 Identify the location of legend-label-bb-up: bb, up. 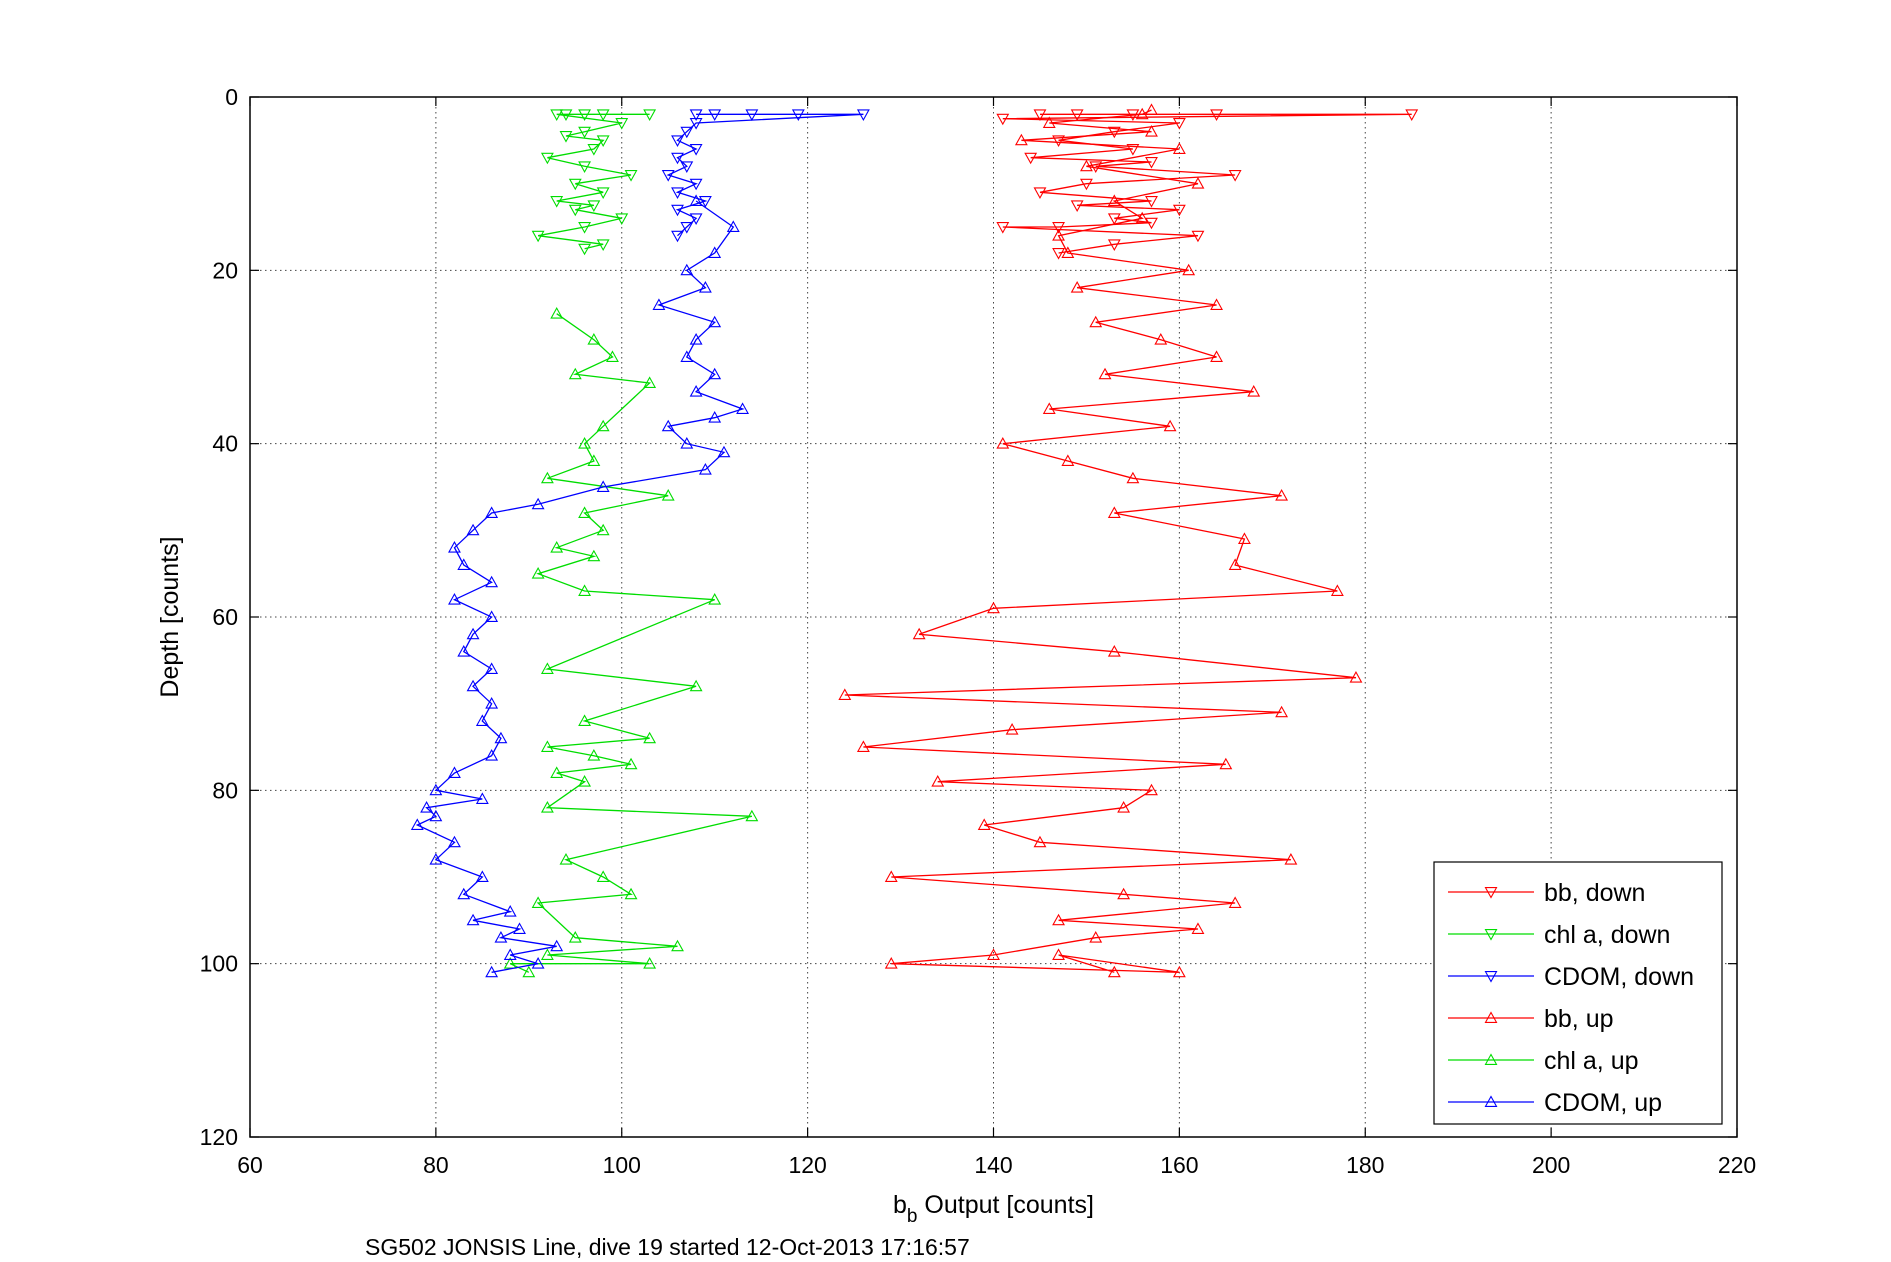
(1579, 1019).